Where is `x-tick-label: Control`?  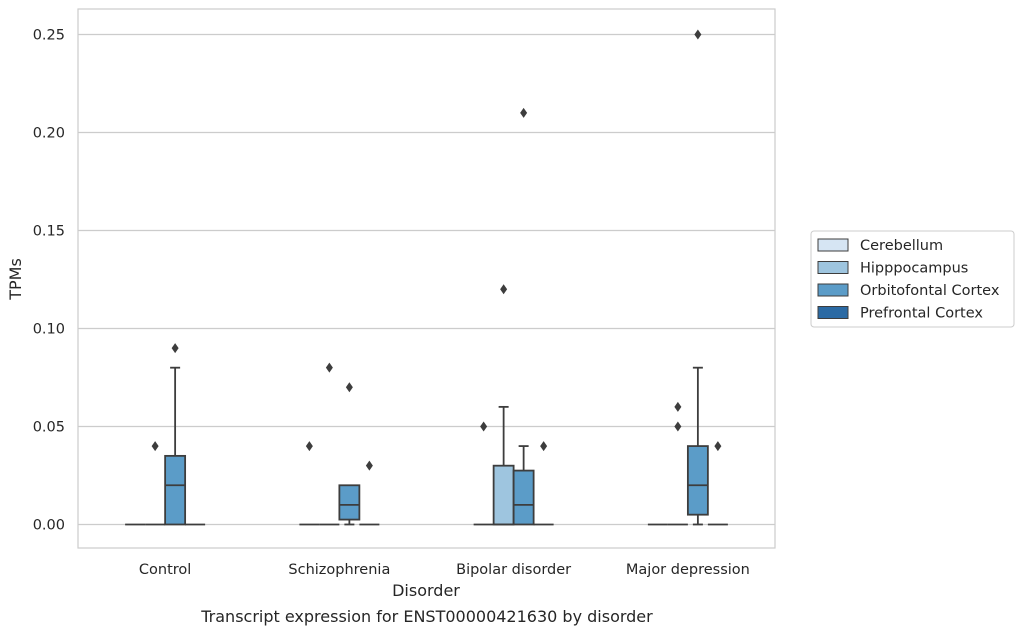
x-tick-label: Control is located at coordinates (165, 570).